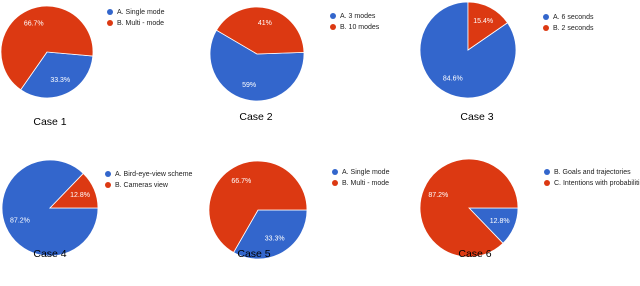 The width and height of the screenshot is (640, 286). What do you see at coordinates (49, 254) in the screenshot?
I see `chart-title: Case 4` at bounding box center [49, 254].